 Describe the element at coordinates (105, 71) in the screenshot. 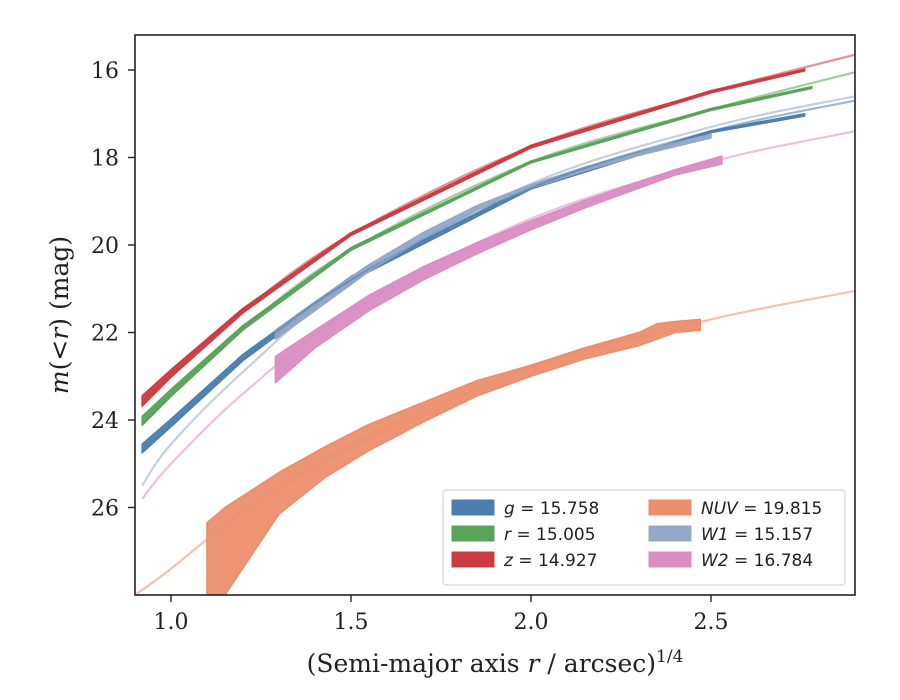

I see `y-tick-label: 16` at that location.